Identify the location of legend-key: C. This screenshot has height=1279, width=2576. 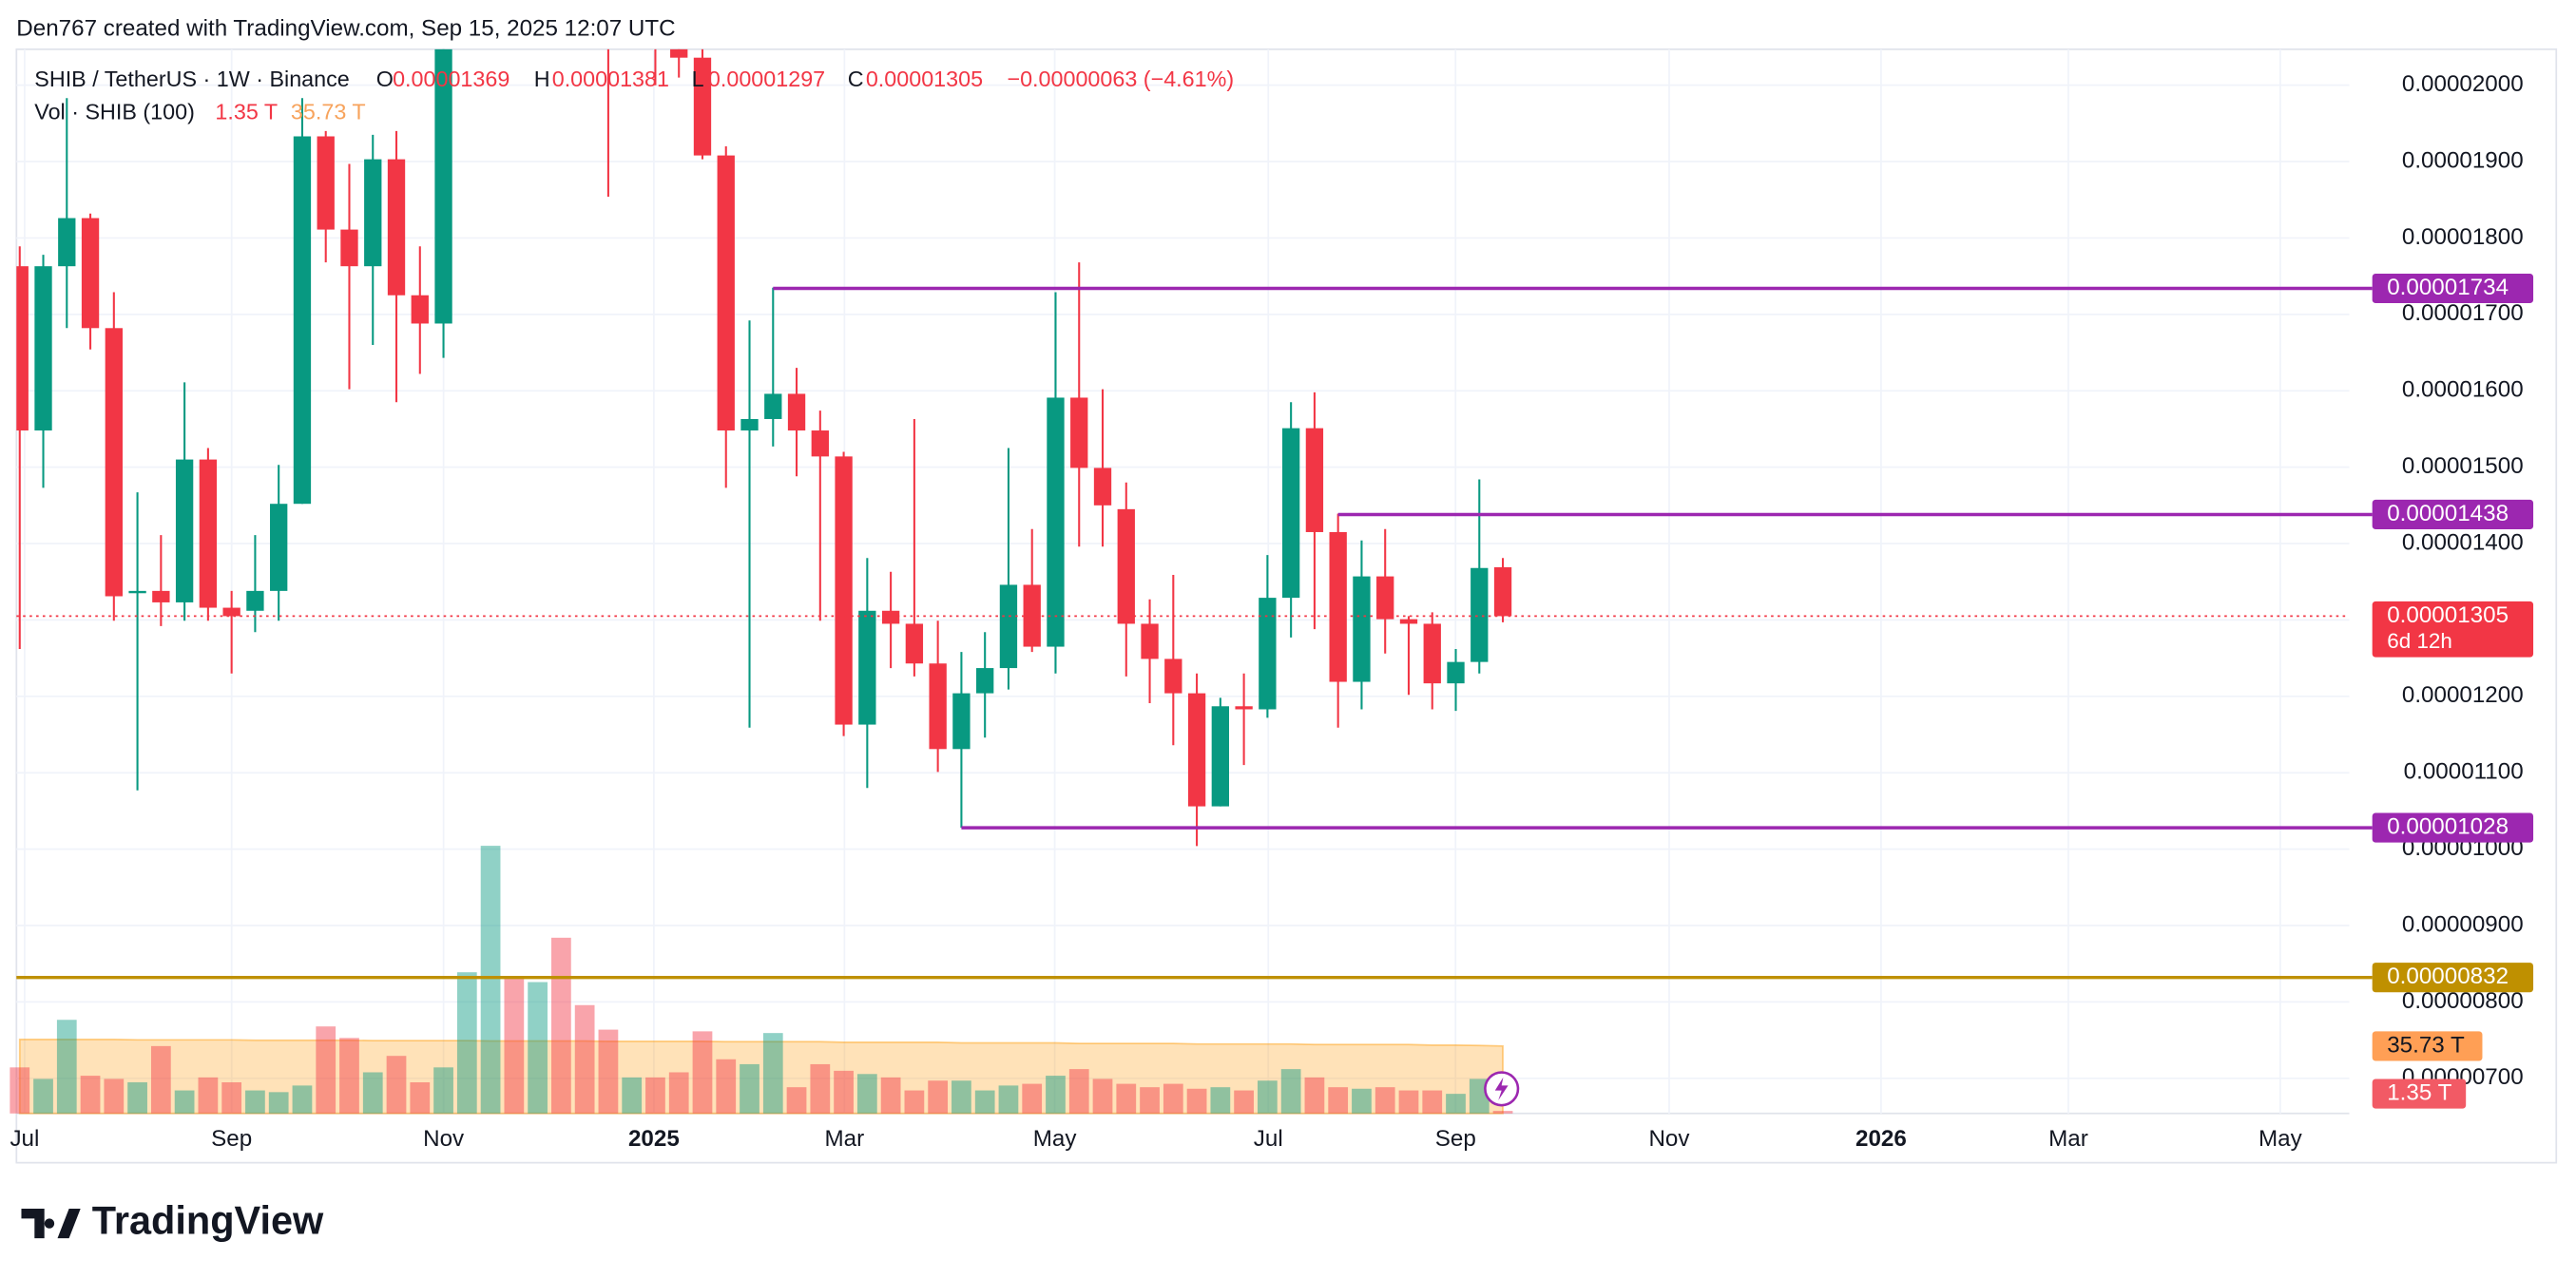
(856, 79).